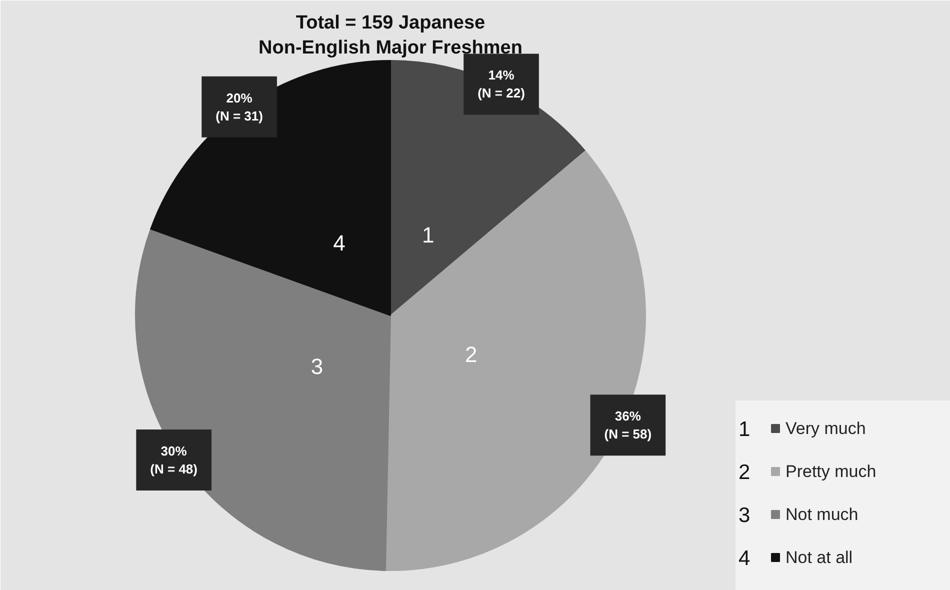 This screenshot has height=590, width=950. Describe the element at coordinates (390, 35) in the screenshot. I see `chart-title: Total = 159 Japanese Non-English Major Freshmen` at that location.